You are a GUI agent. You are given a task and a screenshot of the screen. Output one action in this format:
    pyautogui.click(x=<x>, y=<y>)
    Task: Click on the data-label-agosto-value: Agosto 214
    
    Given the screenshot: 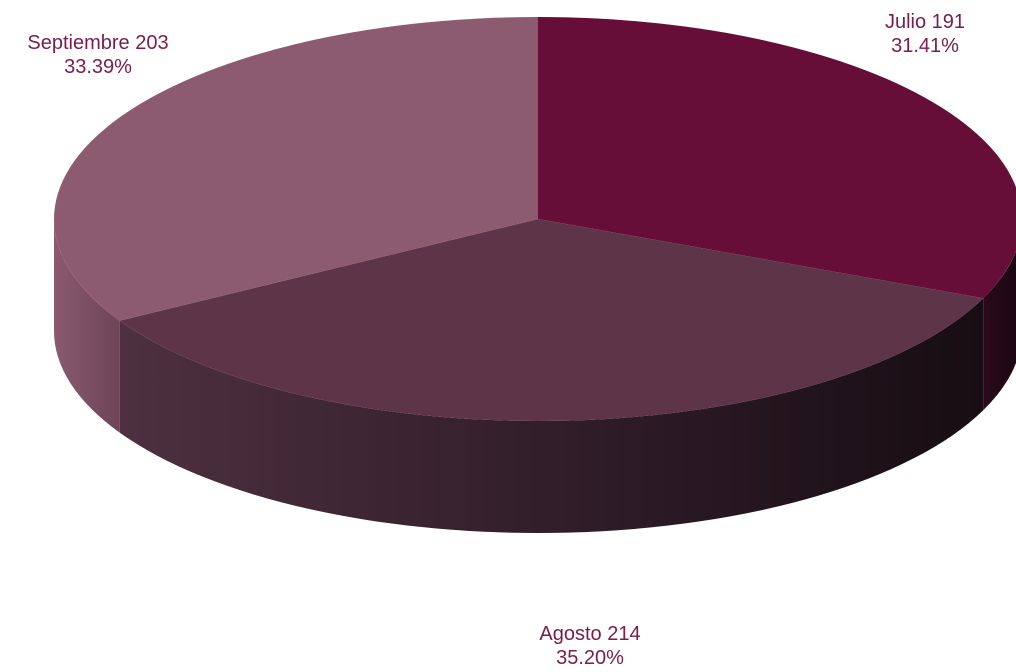 What is the action you would take?
    pyautogui.click(x=590, y=634)
    